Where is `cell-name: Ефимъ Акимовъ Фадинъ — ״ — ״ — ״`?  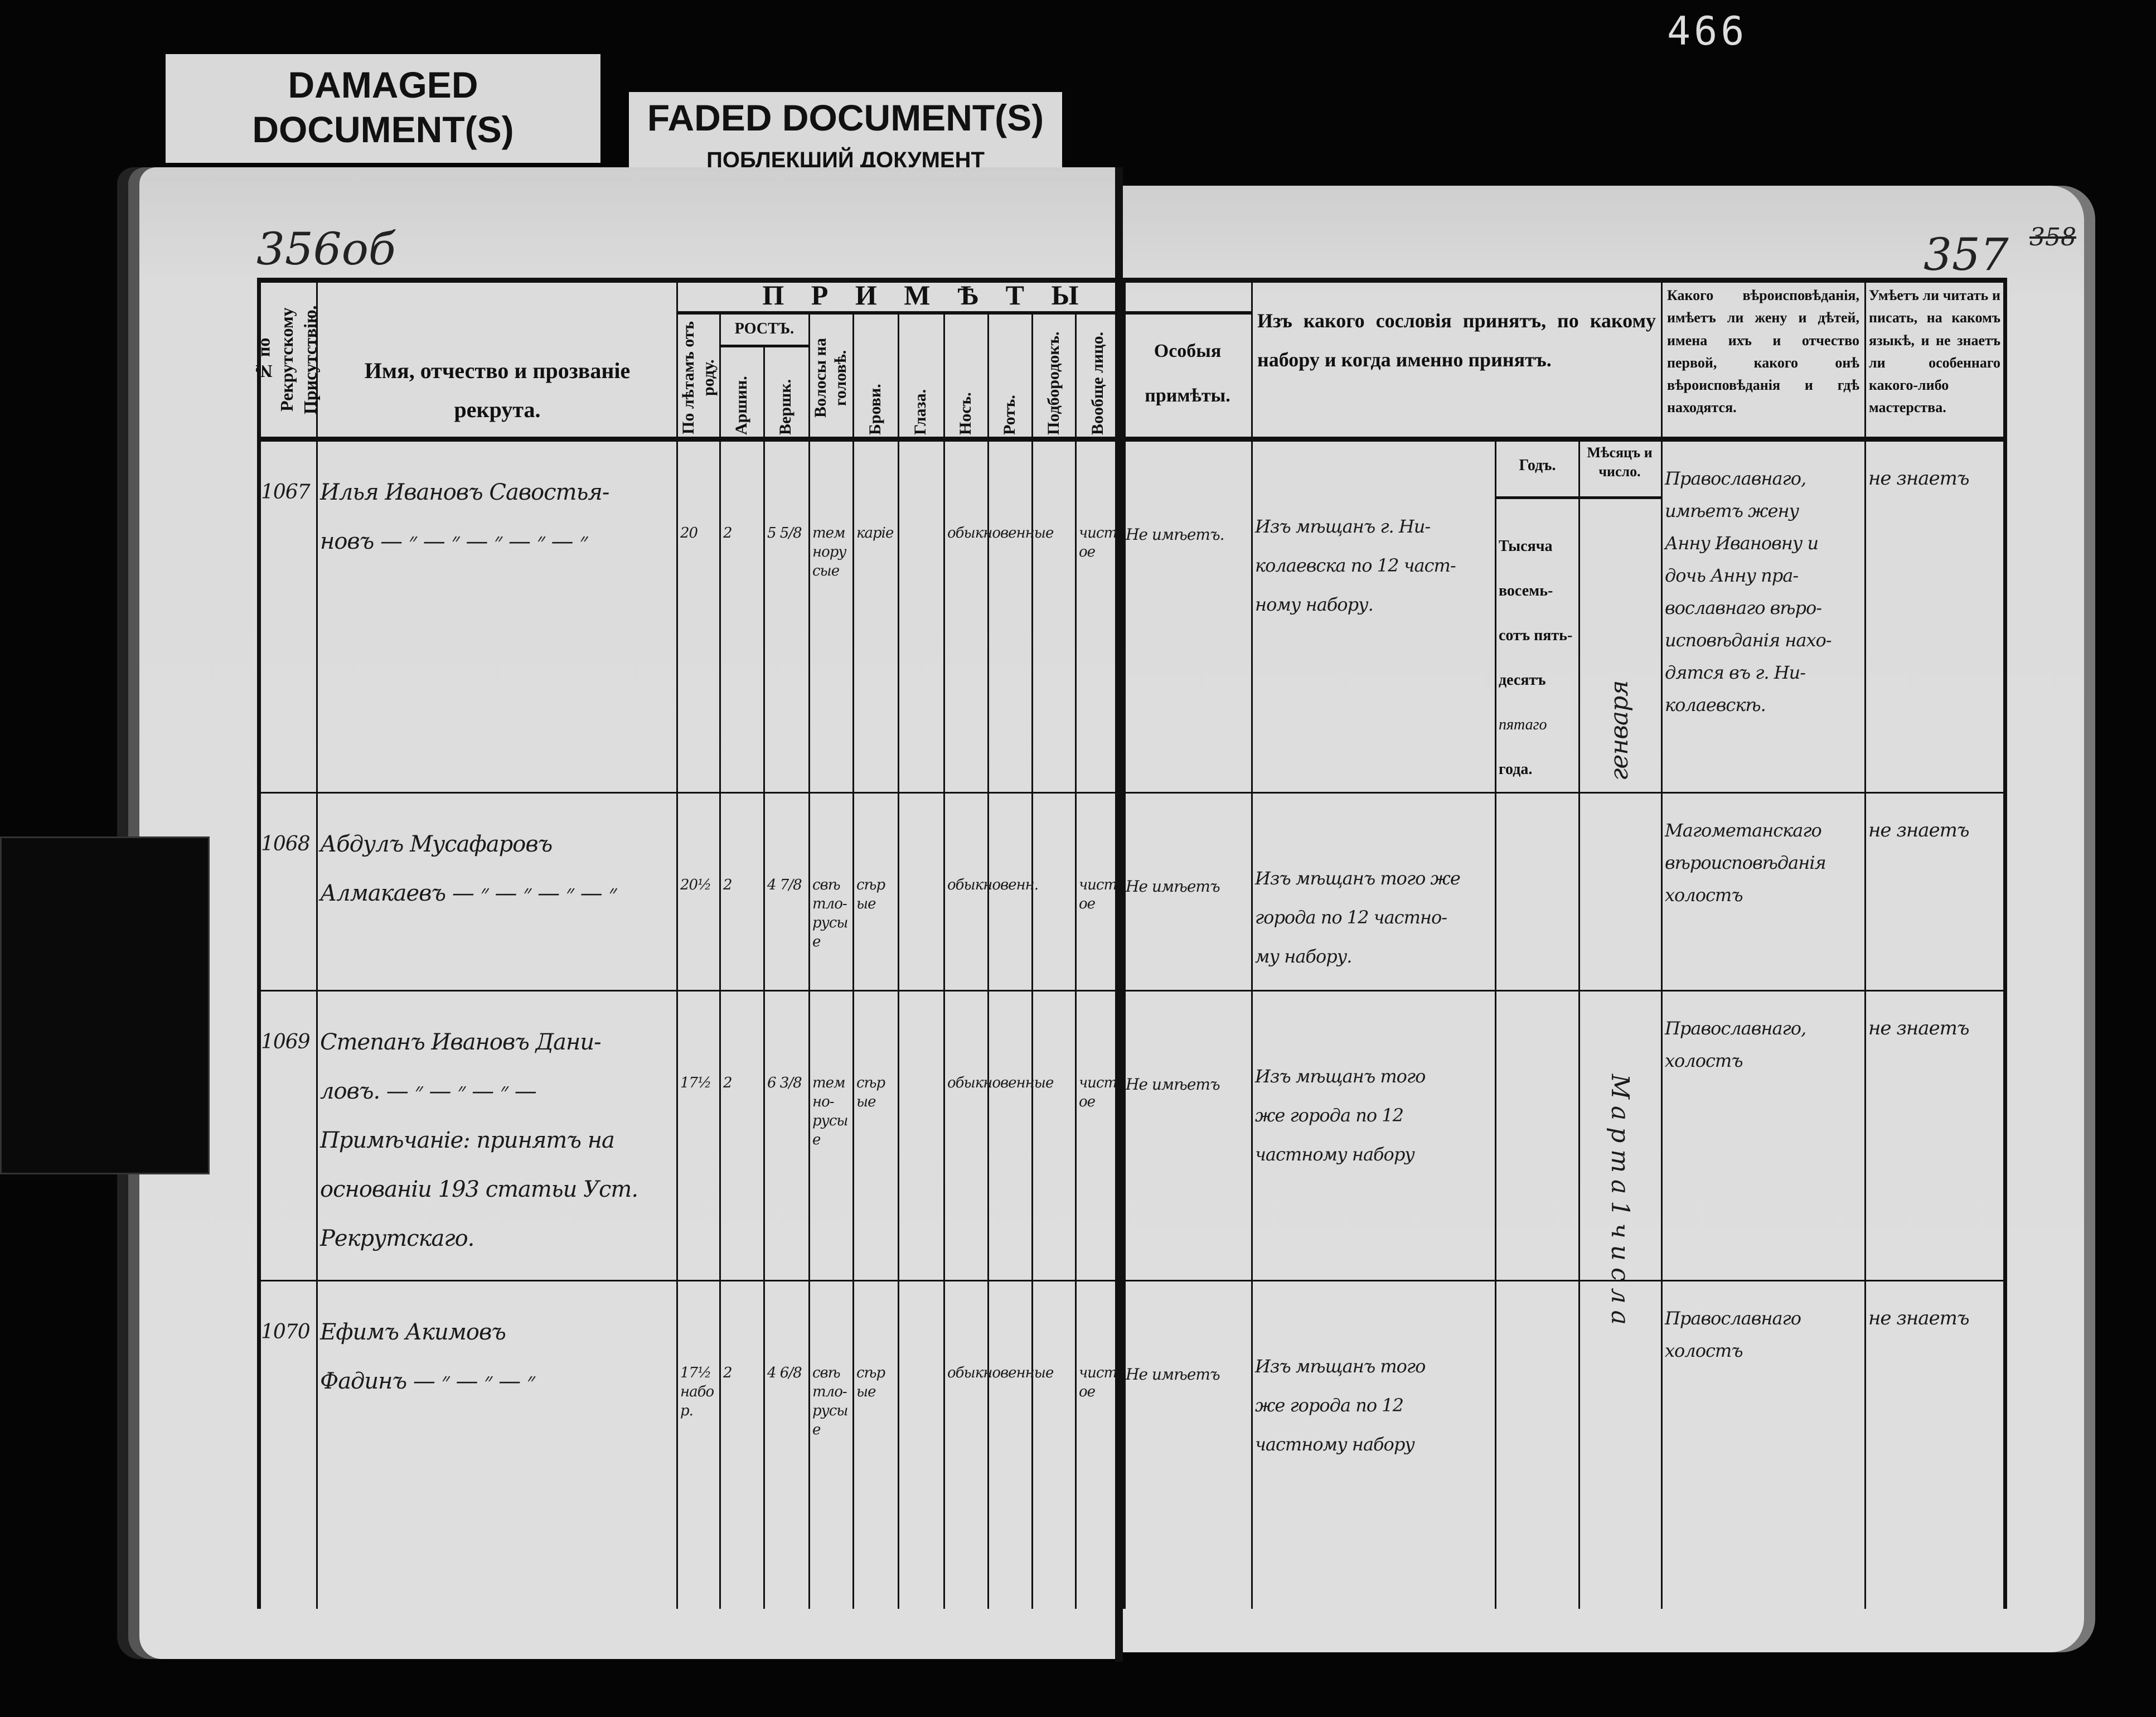
cell-name: Ефимъ Акимовъ Фадинъ — ״ — ״ — ״ is located at coordinates (427, 1356).